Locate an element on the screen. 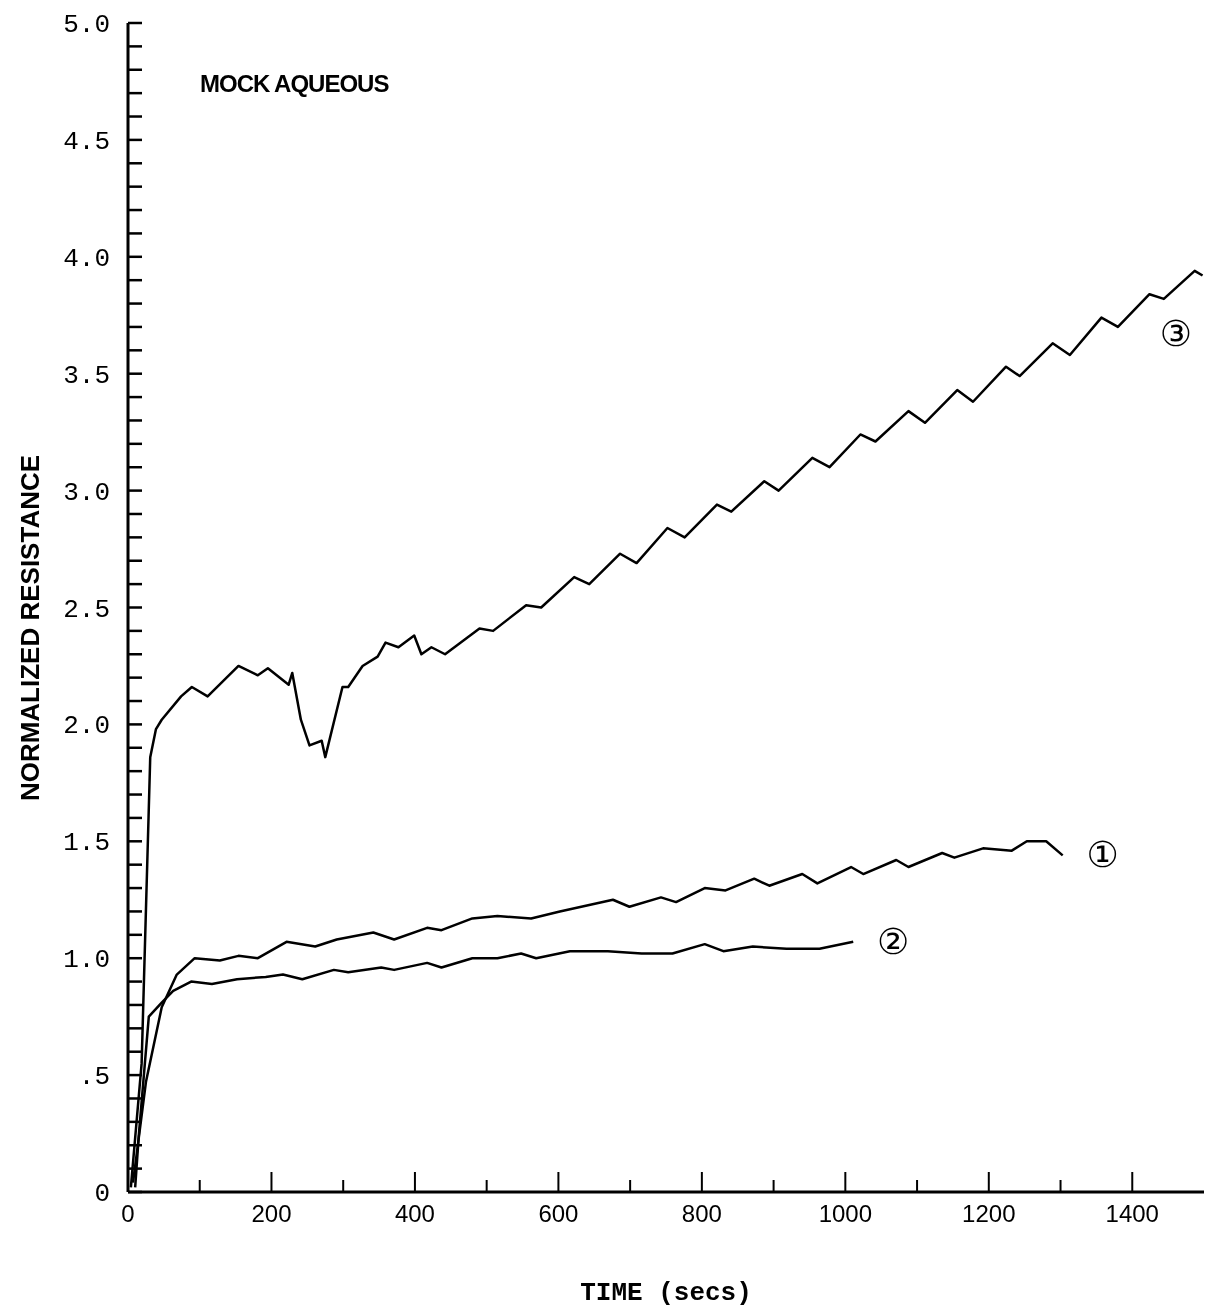  x-tick-label: 1000 is located at coordinates (845, 1213).